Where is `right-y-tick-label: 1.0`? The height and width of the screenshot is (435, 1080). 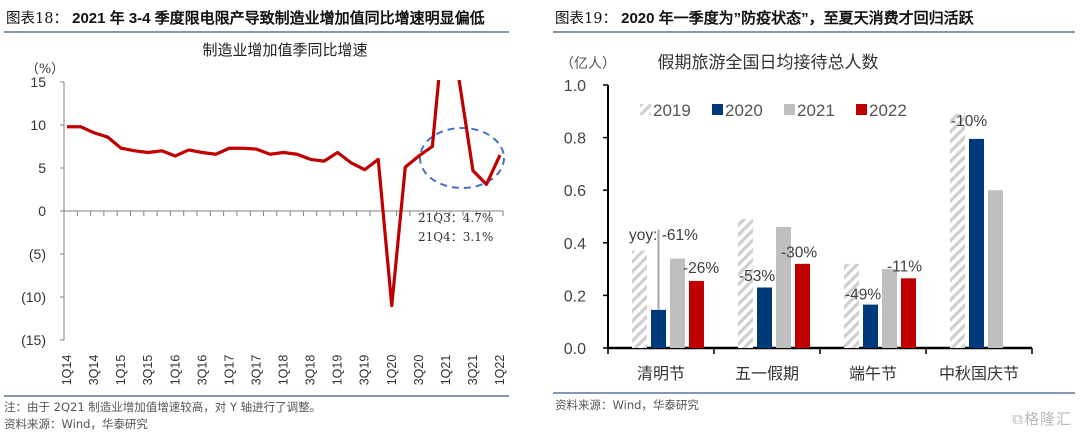
right-y-tick-label: 1.0 is located at coordinates (575, 86).